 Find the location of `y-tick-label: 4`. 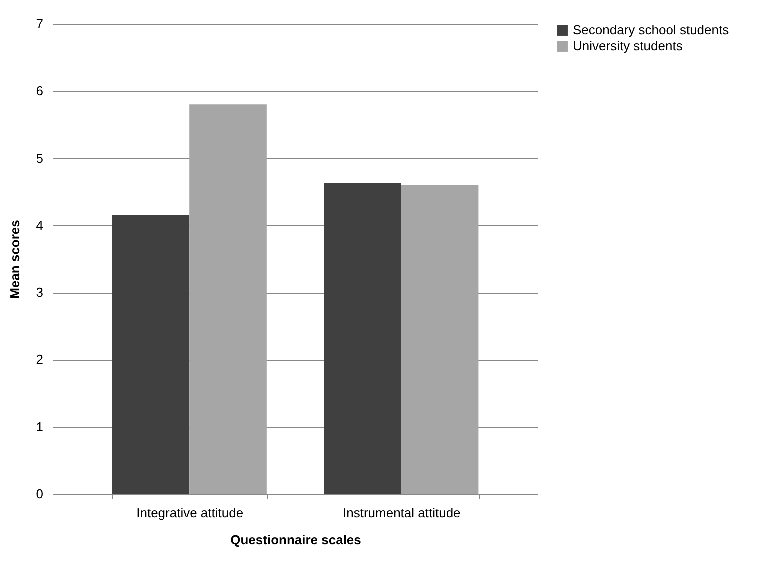

y-tick-label: 4 is located at coordinates (40, 225).